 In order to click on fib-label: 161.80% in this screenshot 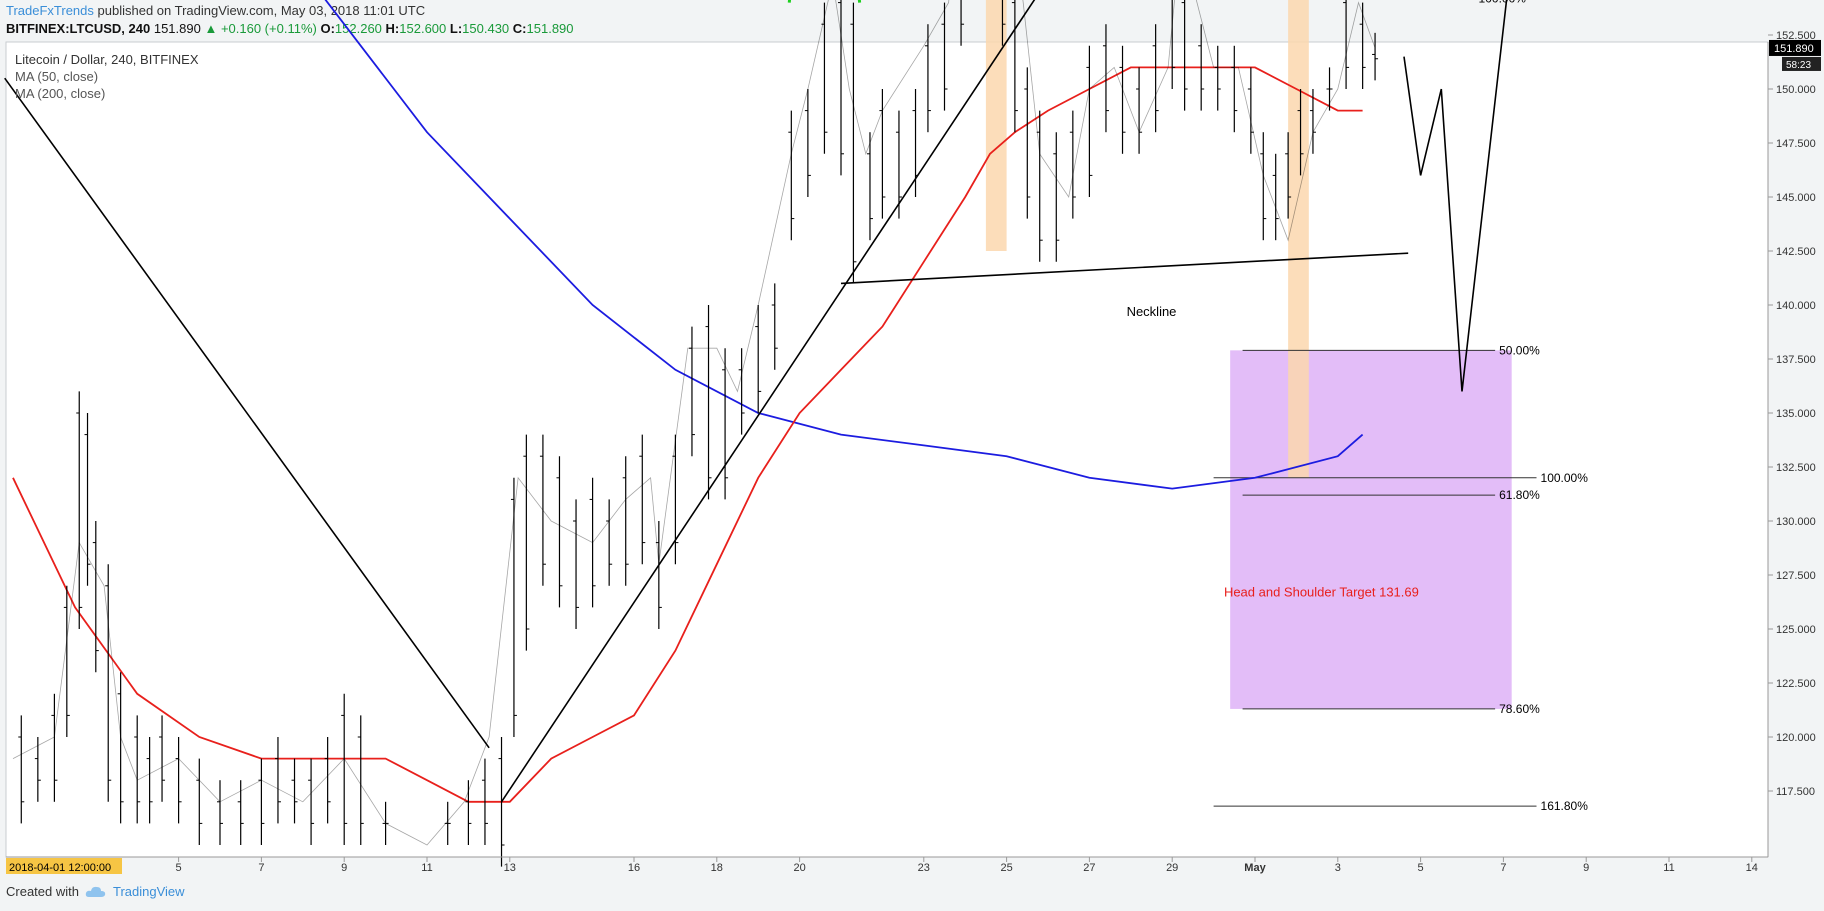, I will do `click(1565, 806)`.